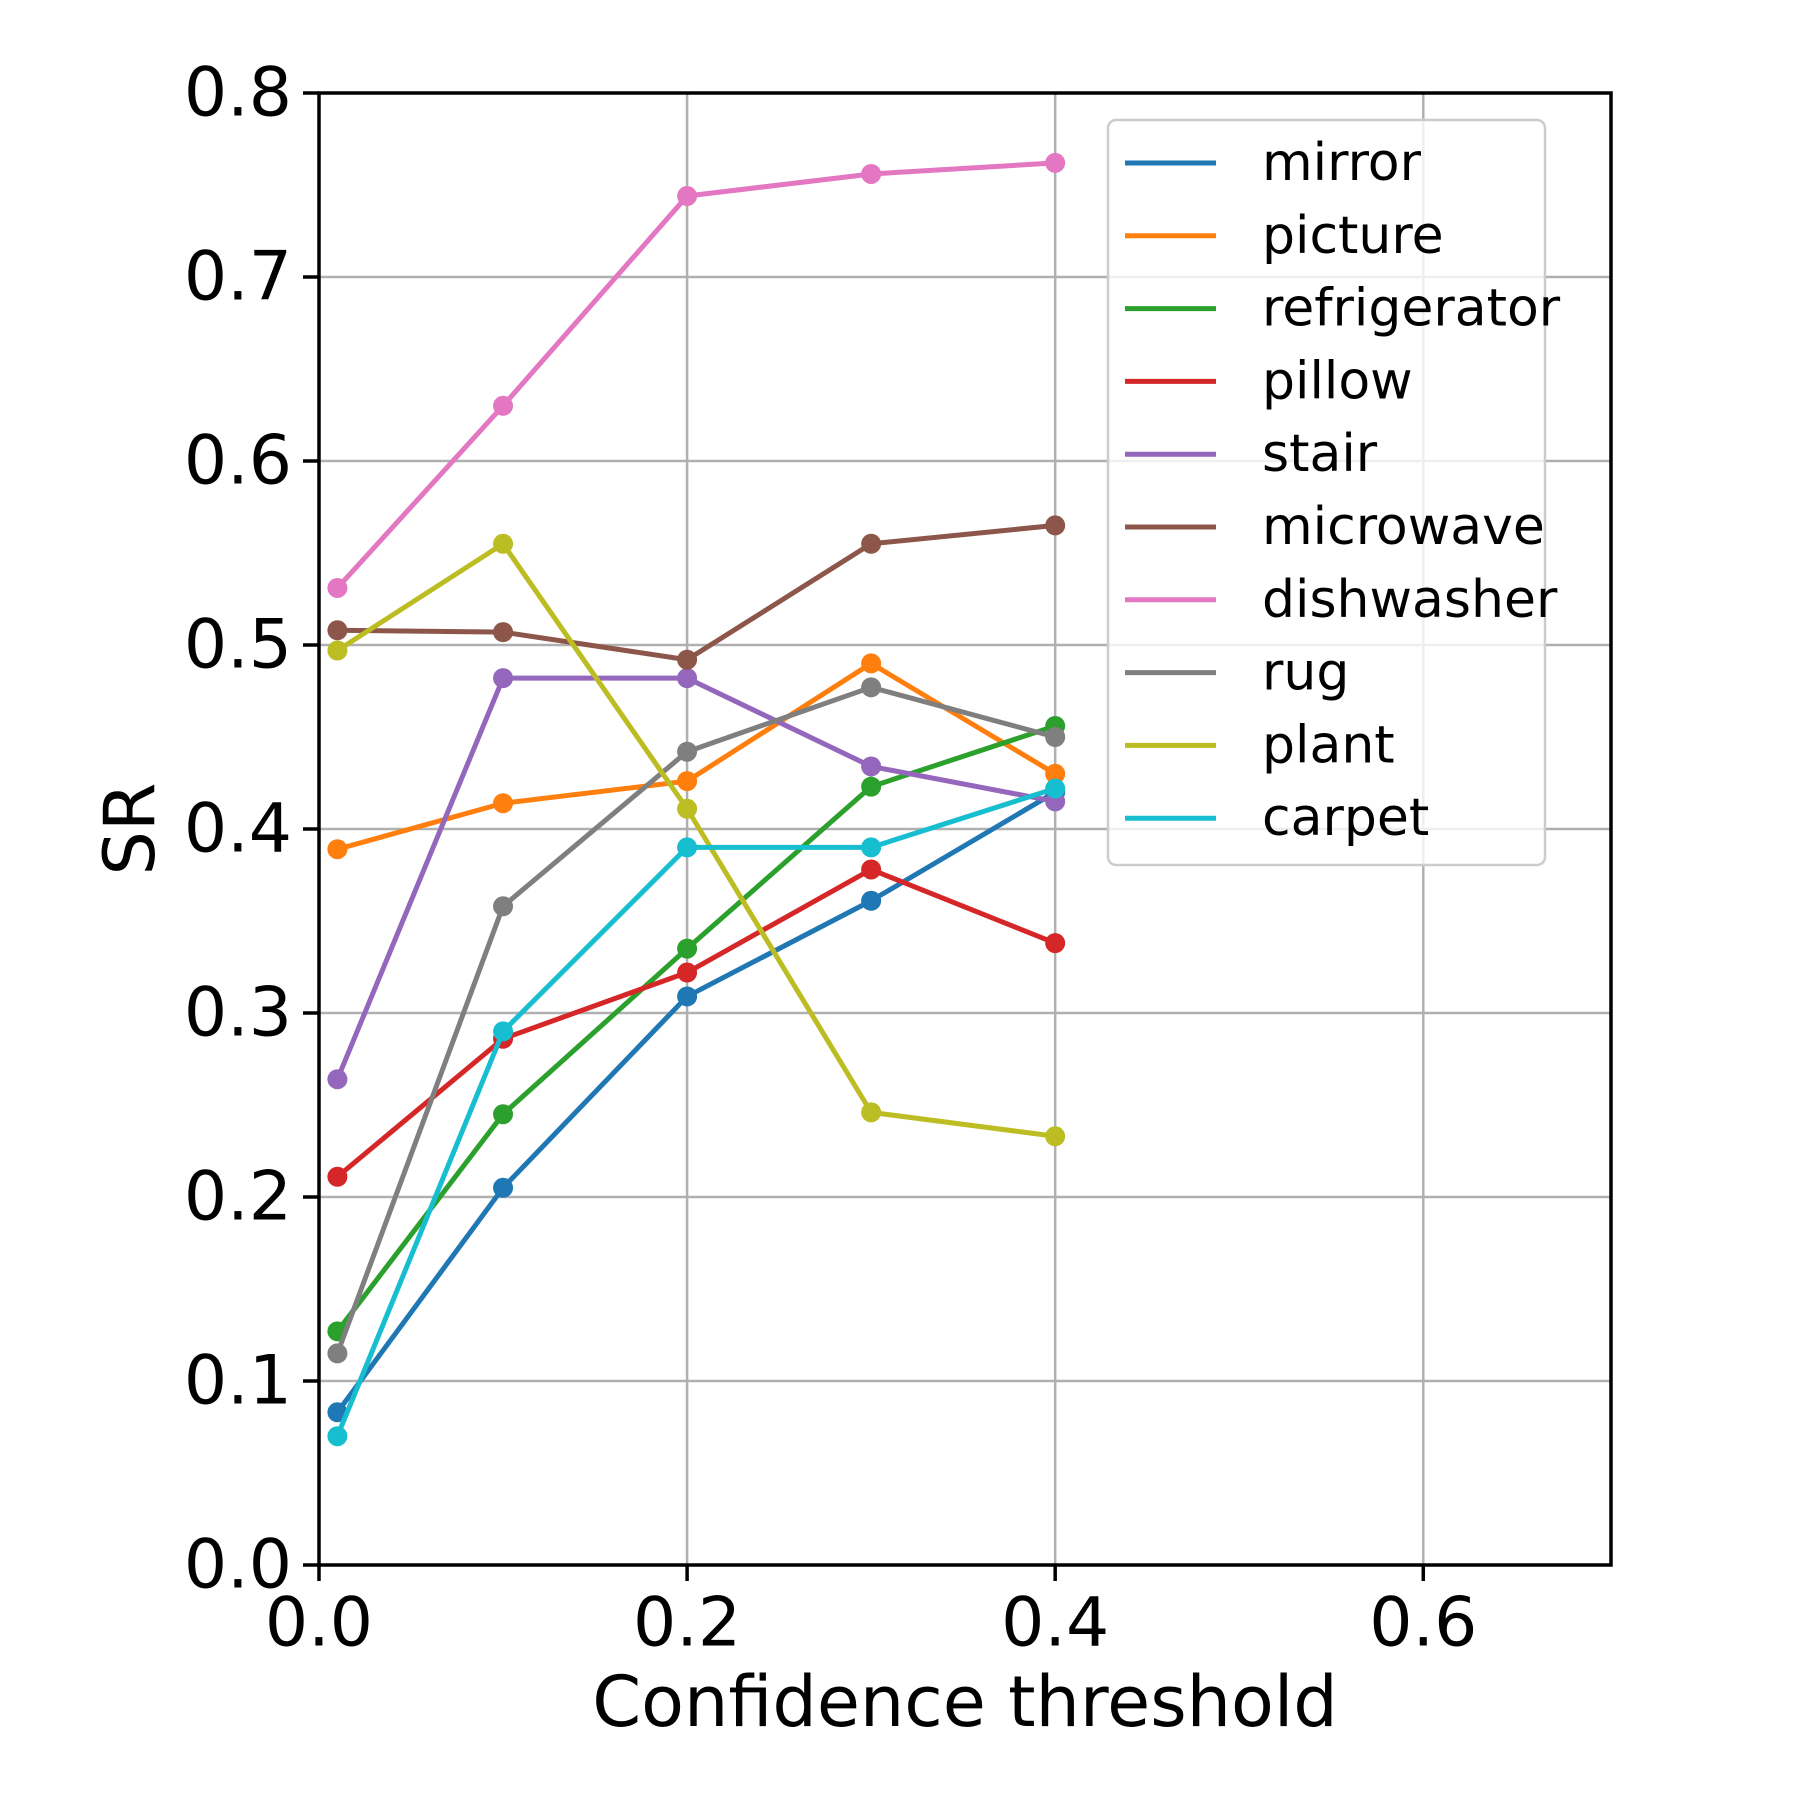  What do you see at coordinates (871, 847) in the screenshot?
I see `data-point-carpet-0.3` at bounding box center [871, 847].